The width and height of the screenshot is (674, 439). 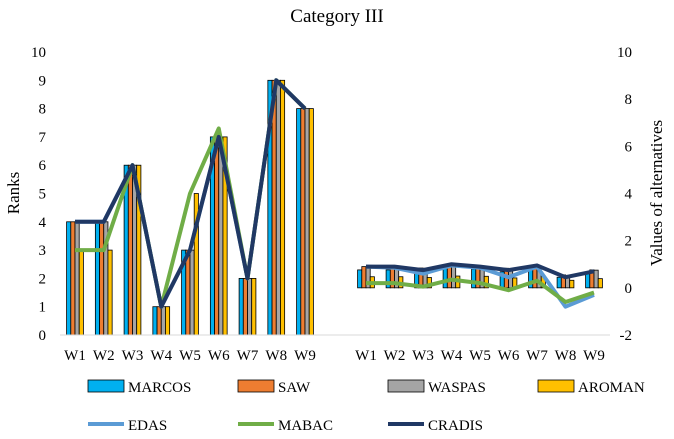 What do you see at coordinates (336, 16) in the screenshot?
I see `chart-title: Category III` at bounding box center [336, 16].